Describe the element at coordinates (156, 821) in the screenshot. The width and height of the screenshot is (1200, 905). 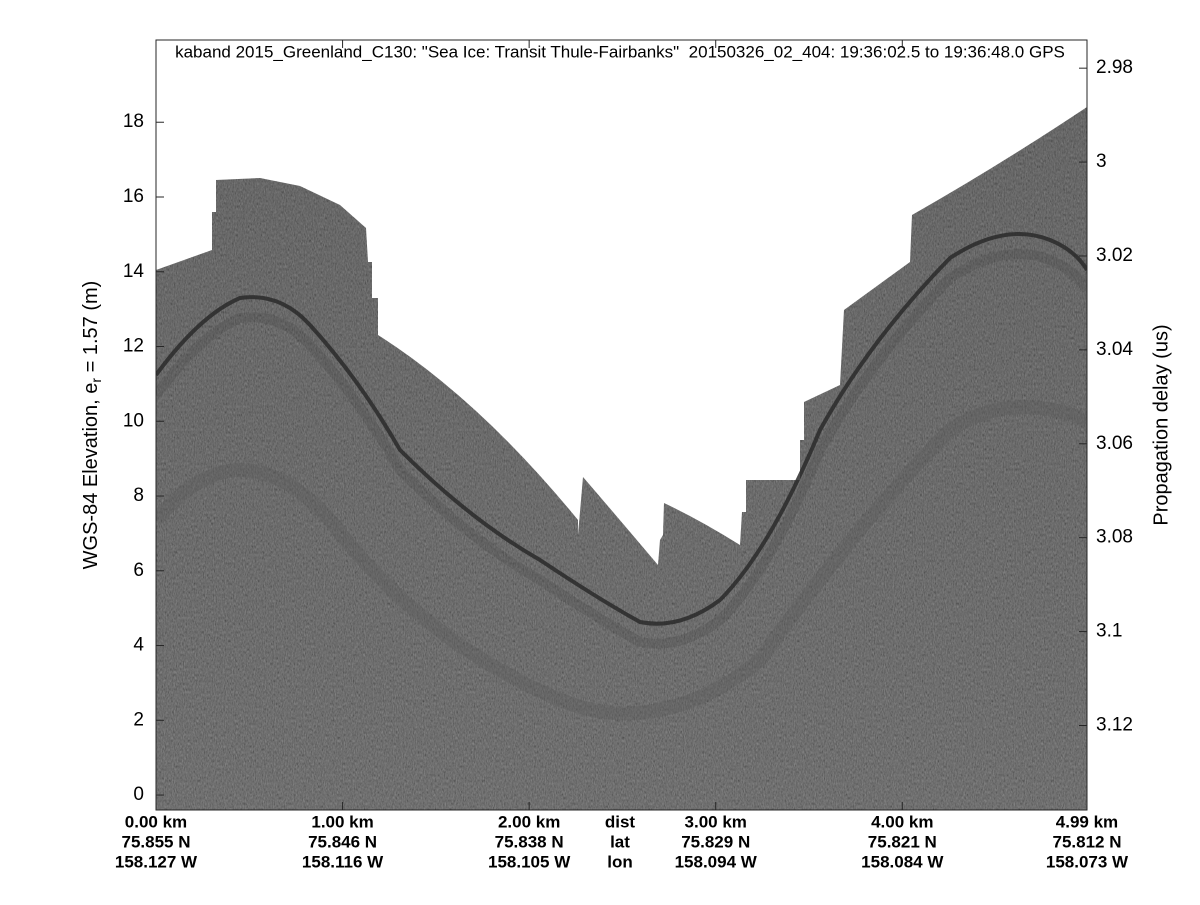
I see `x-tick-label: 0.00 km` at that location.